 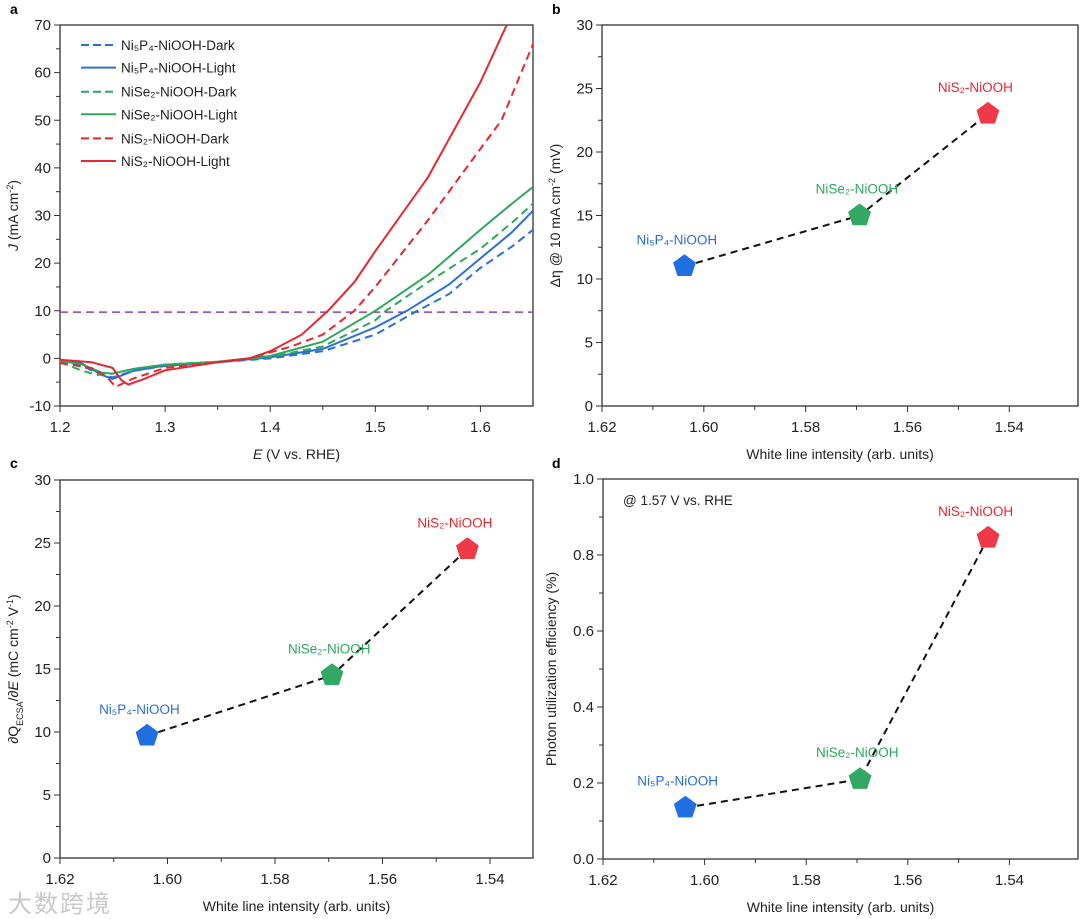 I want to click on label-part: Δη @ 10 mA cm, so click(x=555, y=236).